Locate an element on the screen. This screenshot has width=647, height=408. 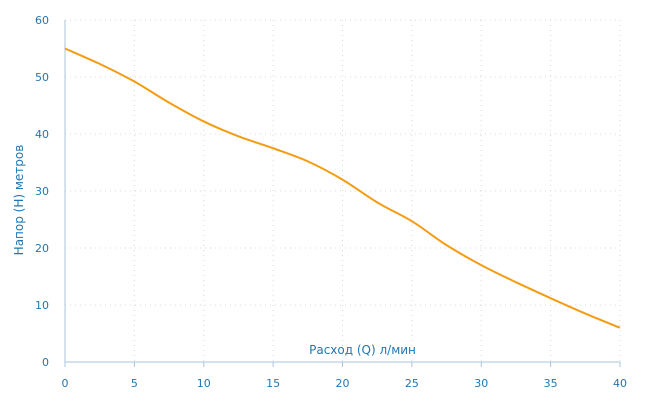
x-tick-label: 20 is located at coordinates (343, 383).